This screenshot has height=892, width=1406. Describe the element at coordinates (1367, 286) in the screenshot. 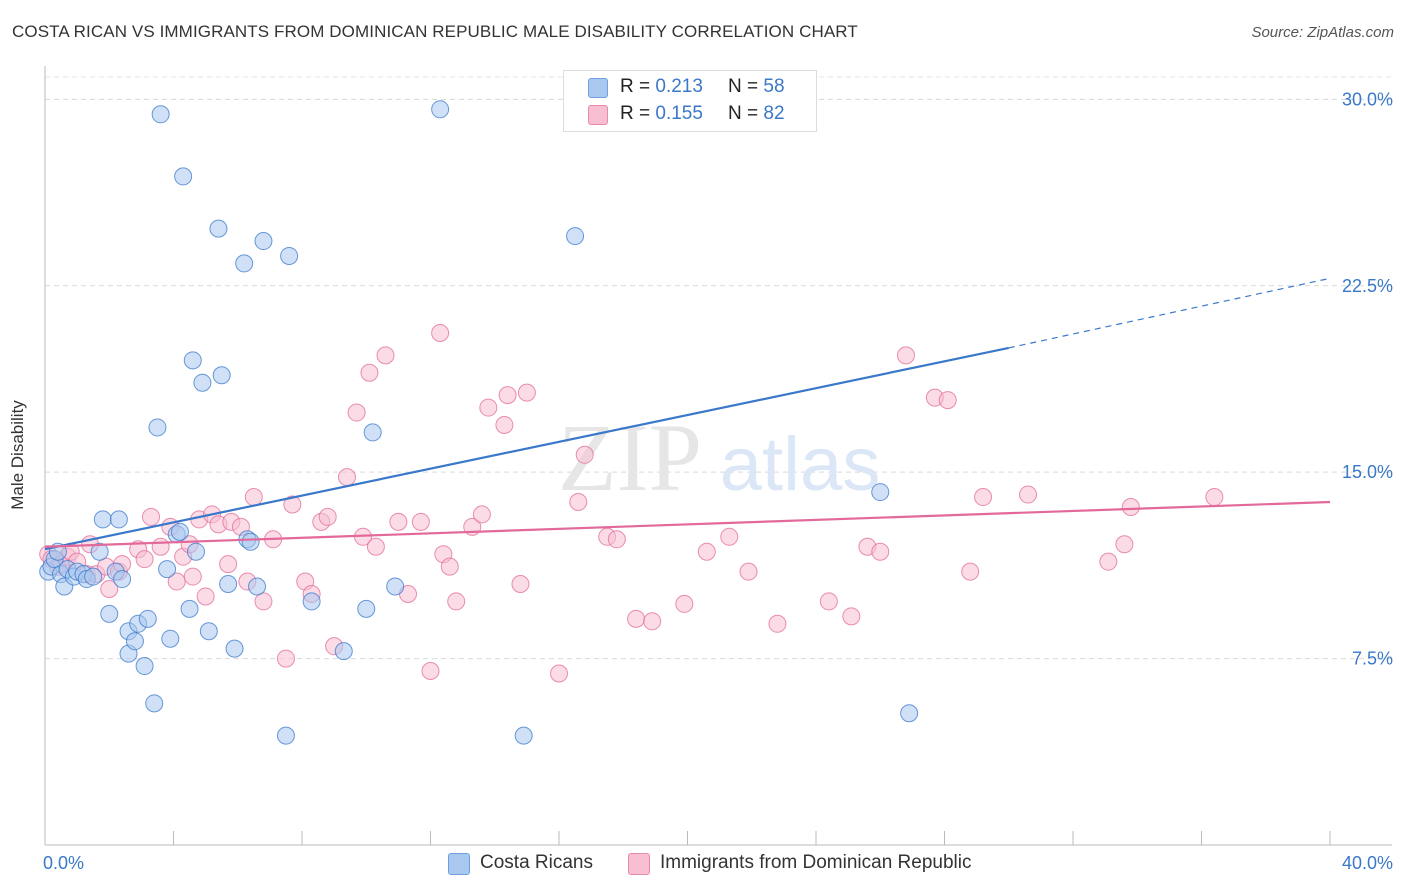

I see `y-tick-label: 22.5%` at that location.